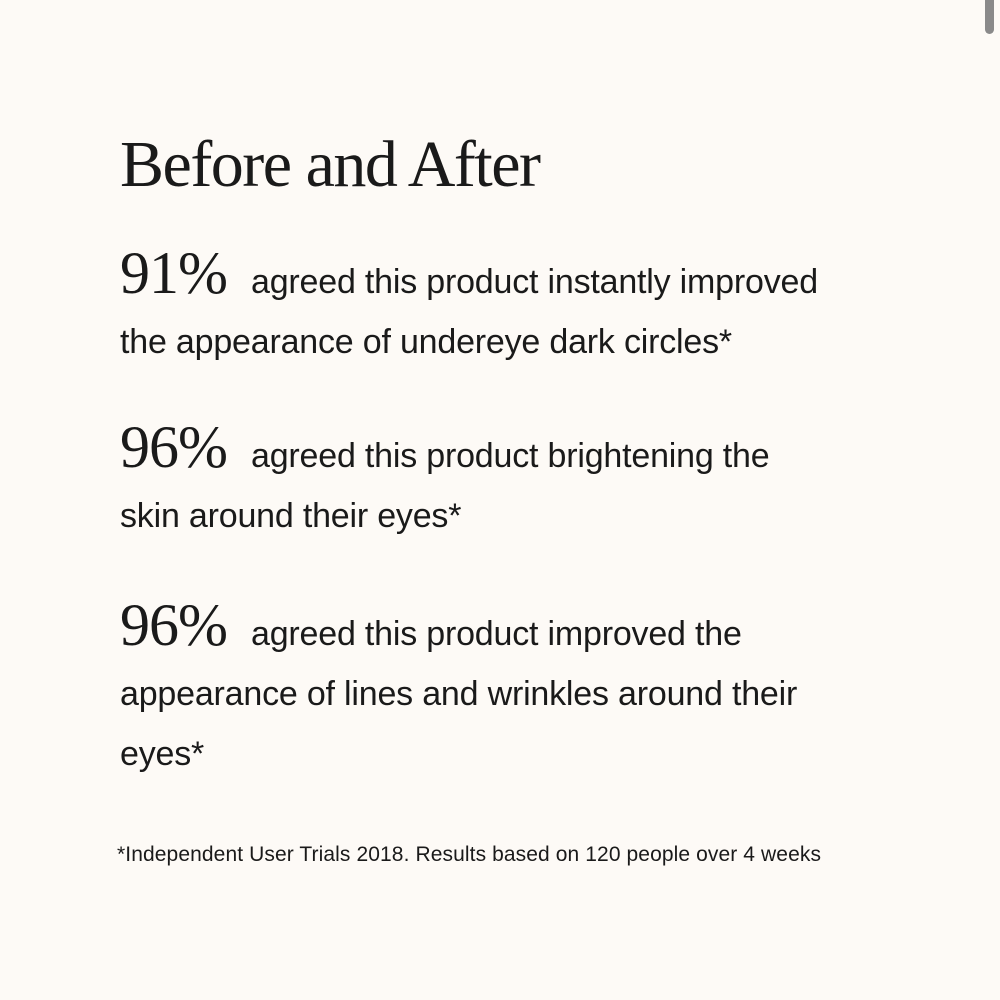  Describe the element at coordinates (510, 456) in the screenshot. I see `stat-text-line: agreed this product brightening the` at that location.